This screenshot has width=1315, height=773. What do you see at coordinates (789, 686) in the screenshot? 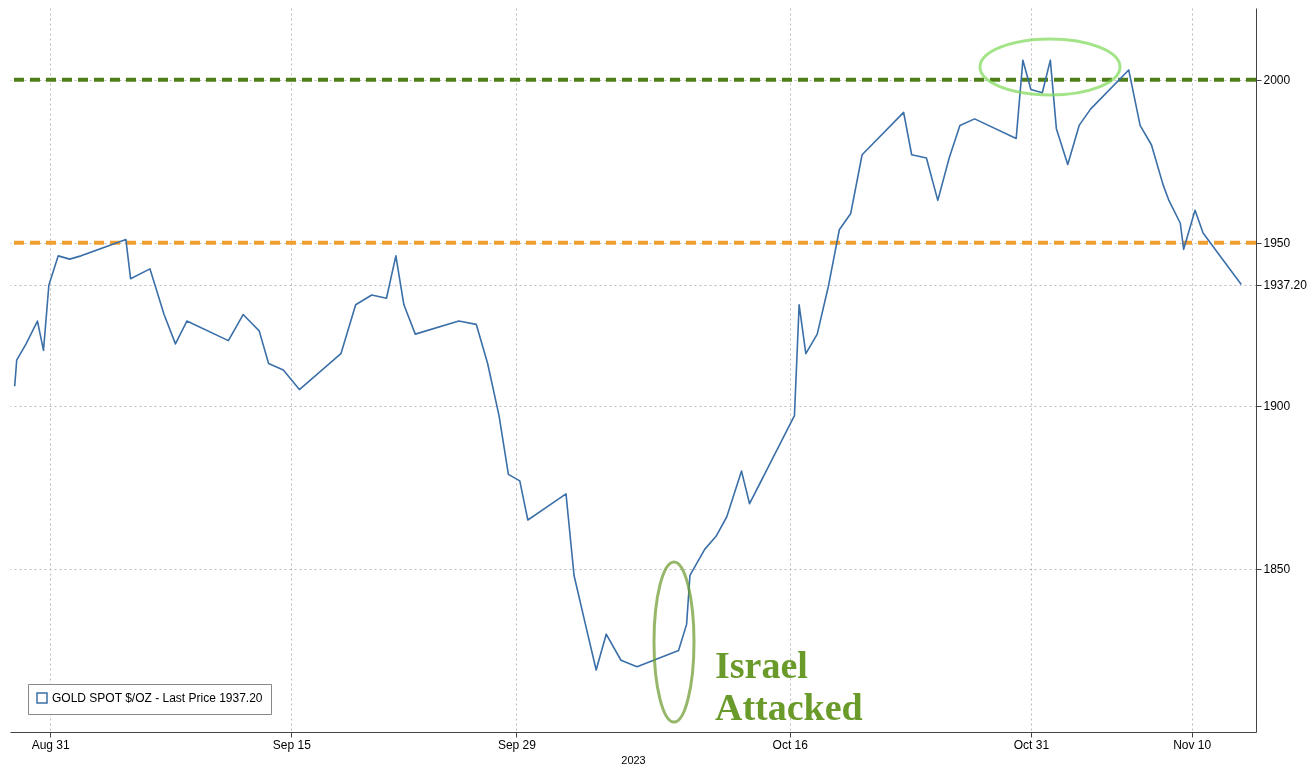
I see `annotation: Israel Attacked` at bounding box center [789, 686].